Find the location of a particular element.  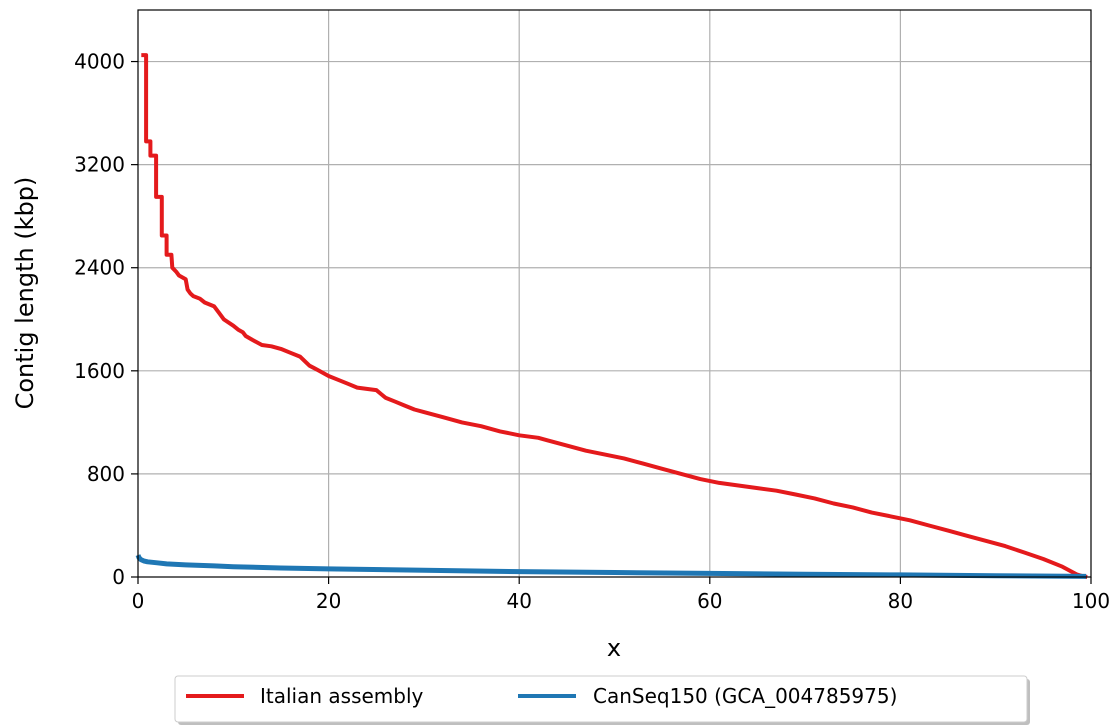

y-tick-label: 800 is located at coordinates (106, 474).